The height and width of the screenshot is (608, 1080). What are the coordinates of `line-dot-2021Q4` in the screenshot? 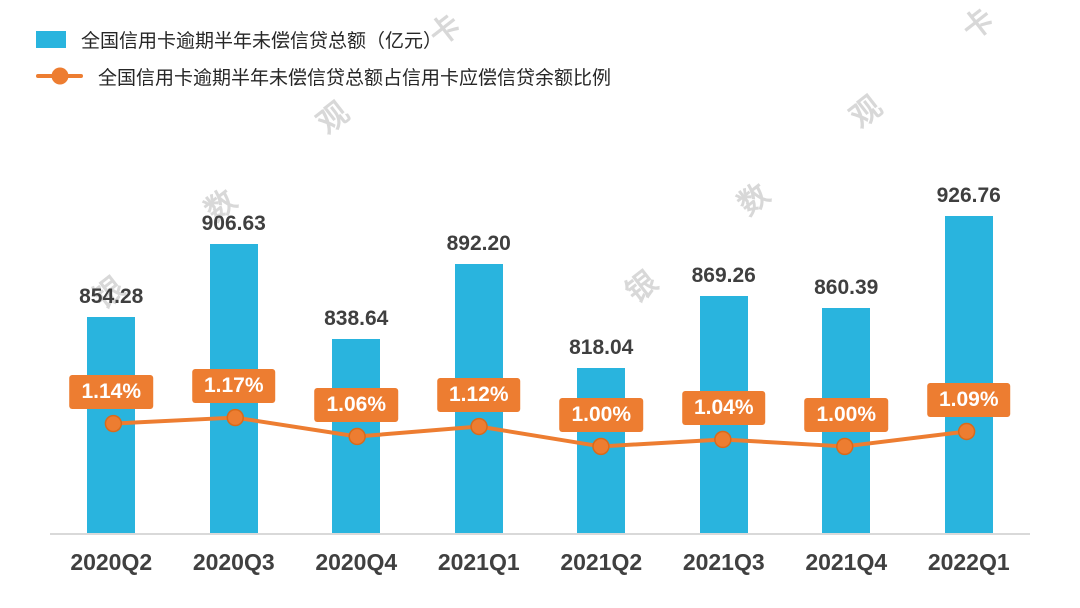 It's located at (845, 446).